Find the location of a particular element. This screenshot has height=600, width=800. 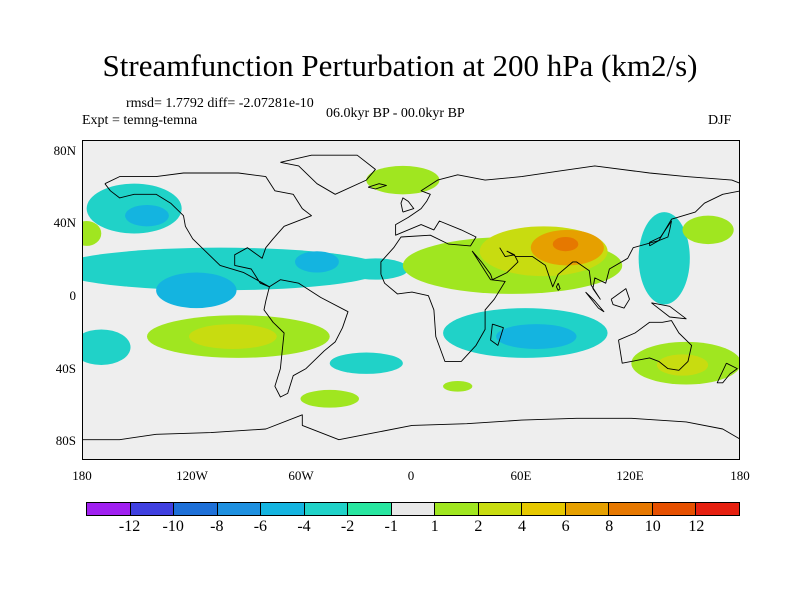

lat-label-40n: 40N is located at coordinates (64, 222).